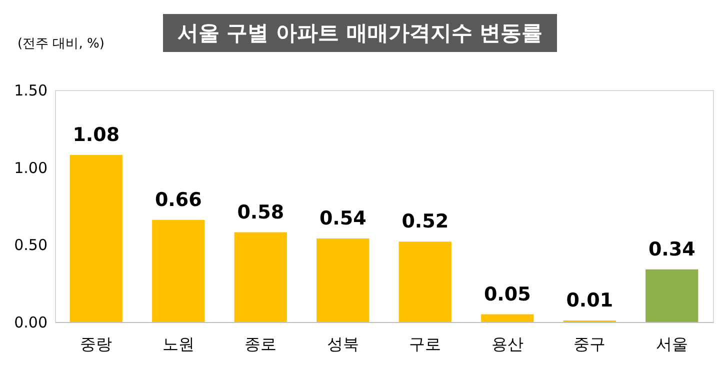 The image size is (720, 389). I want to click on y-tick-label: 0.50, so click(31, 245).